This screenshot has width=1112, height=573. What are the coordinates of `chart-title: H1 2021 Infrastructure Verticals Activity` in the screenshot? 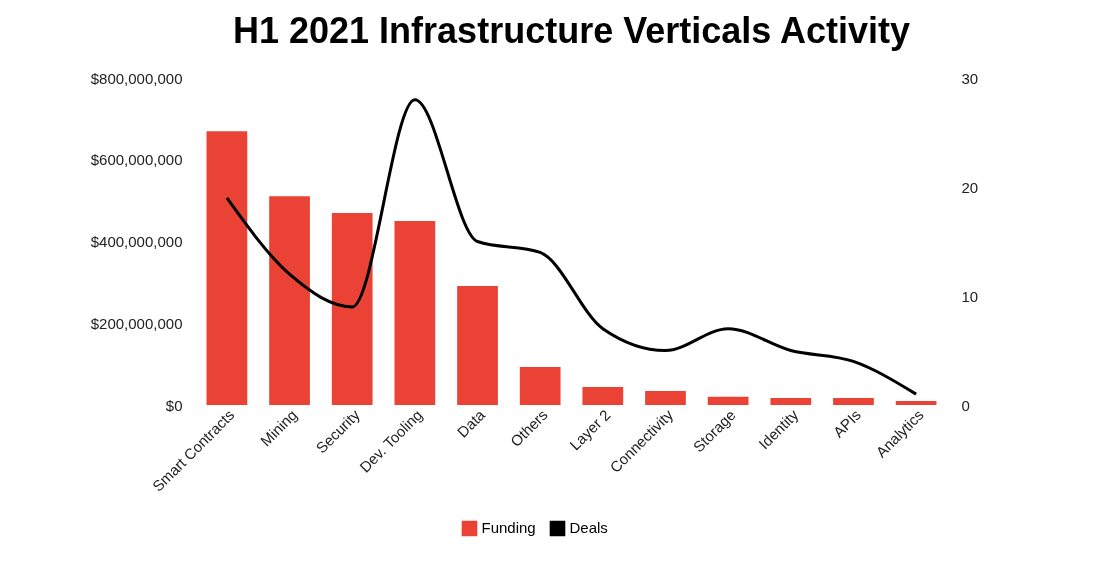 It's located at (571, 30).